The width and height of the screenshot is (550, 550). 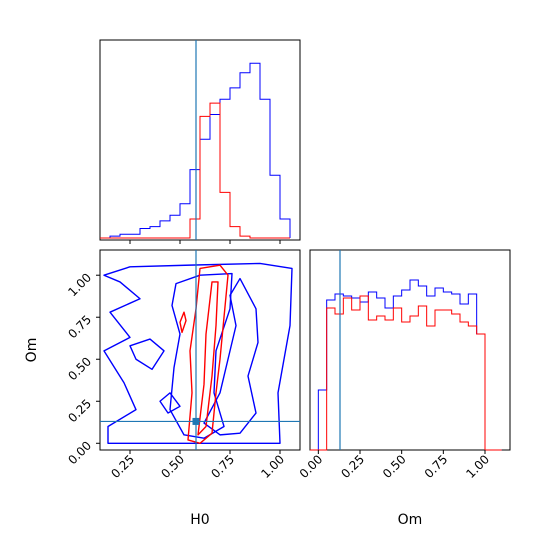 I want to click on hist-om-frame, so click(x=410, y=350).